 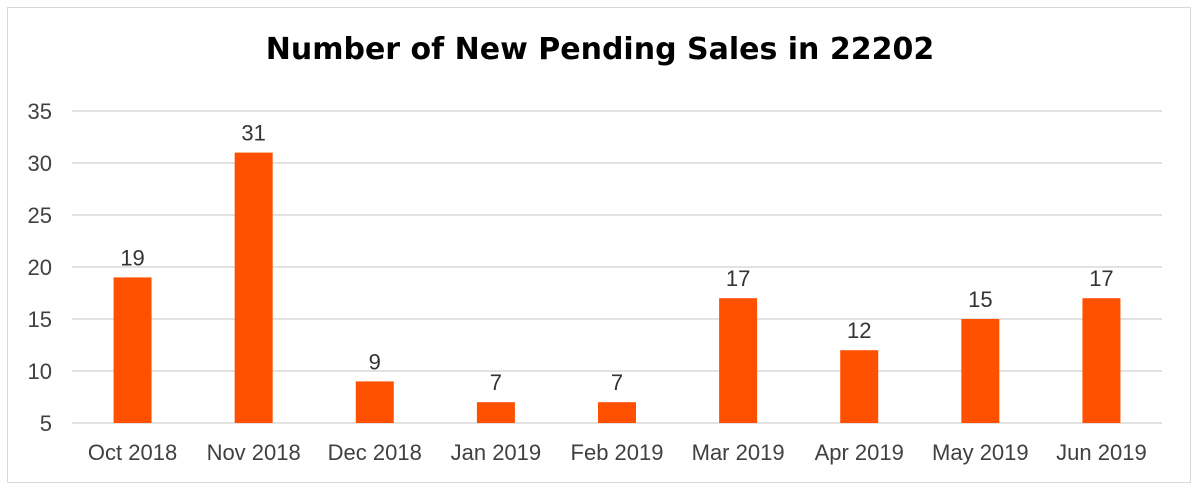 What do you see at coordinates (859, 452) in the screenshot?
I see `x-tick-label: Apr 2019` at bounding box center [859, 452].